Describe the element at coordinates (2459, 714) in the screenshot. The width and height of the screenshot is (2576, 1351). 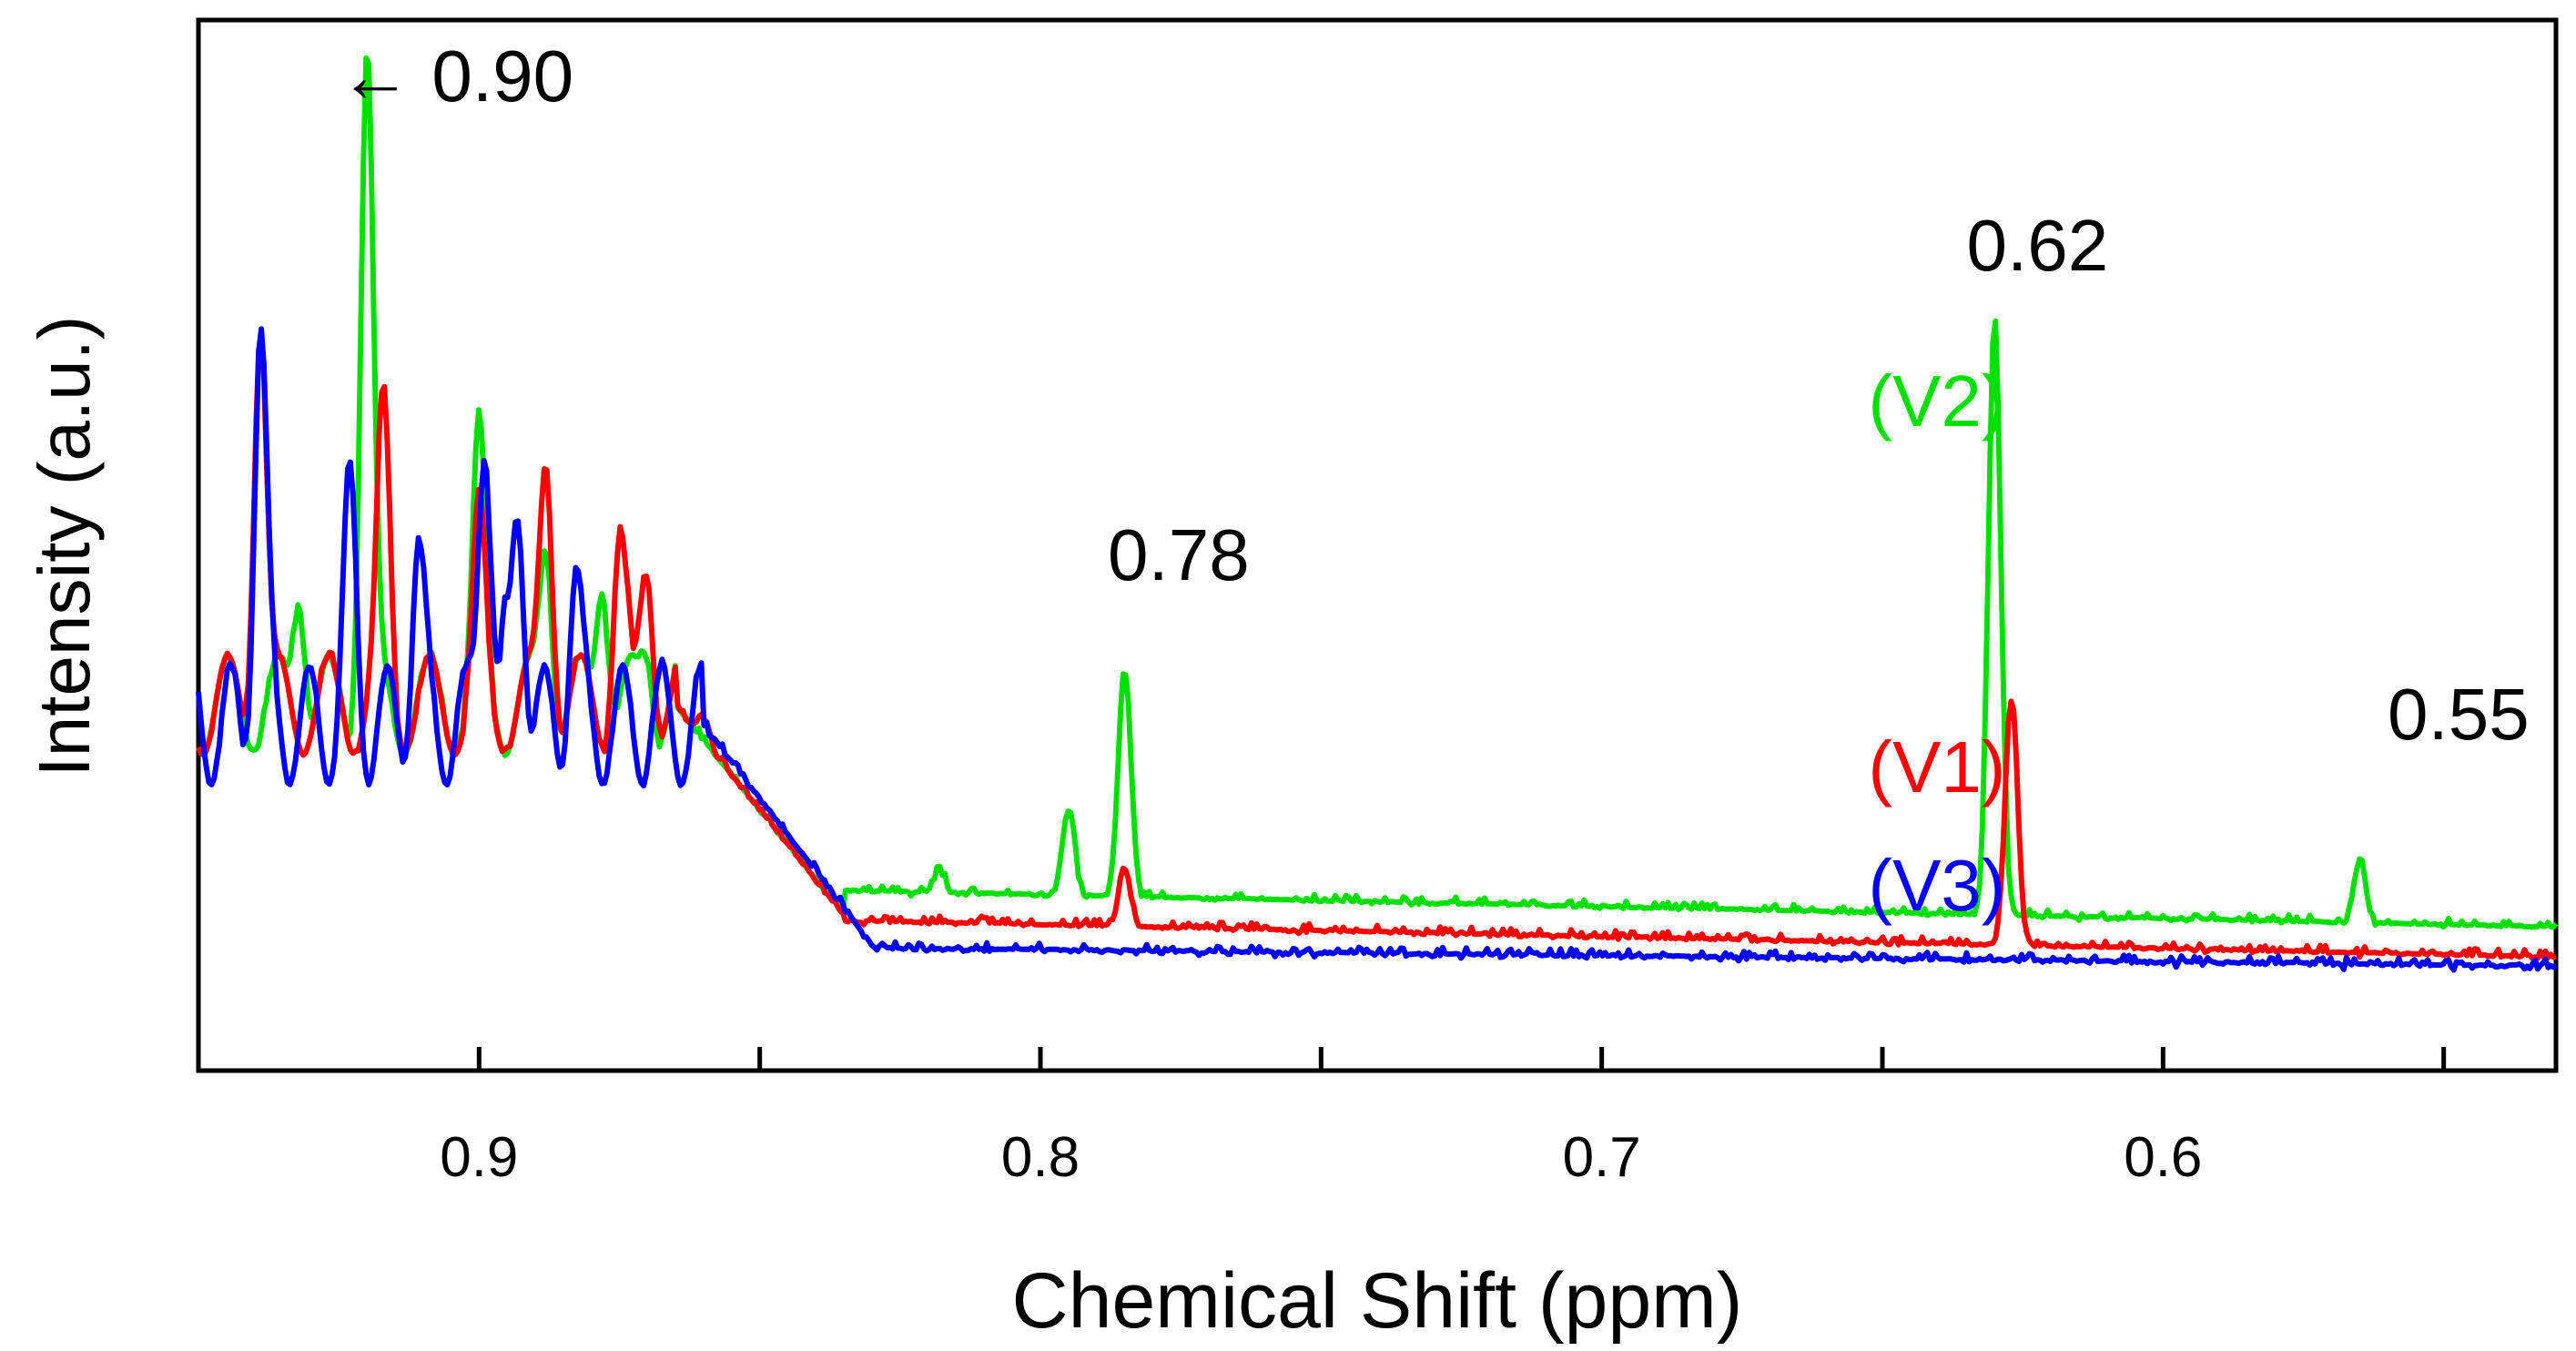
I see `peak-annotation-3: 0.55` at that location.